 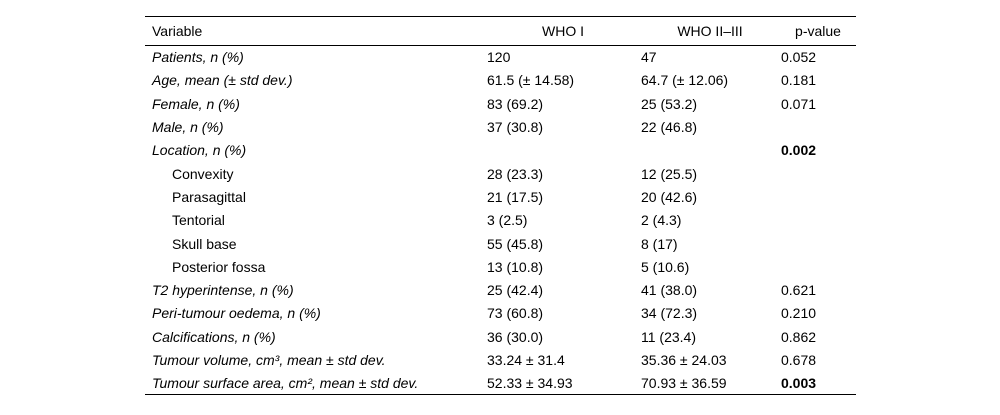 What do you see at coordinates (515, 127) in the screenshot?
I see `cell-who-1: 37 (30.8)` at bounding box center [515, 127].